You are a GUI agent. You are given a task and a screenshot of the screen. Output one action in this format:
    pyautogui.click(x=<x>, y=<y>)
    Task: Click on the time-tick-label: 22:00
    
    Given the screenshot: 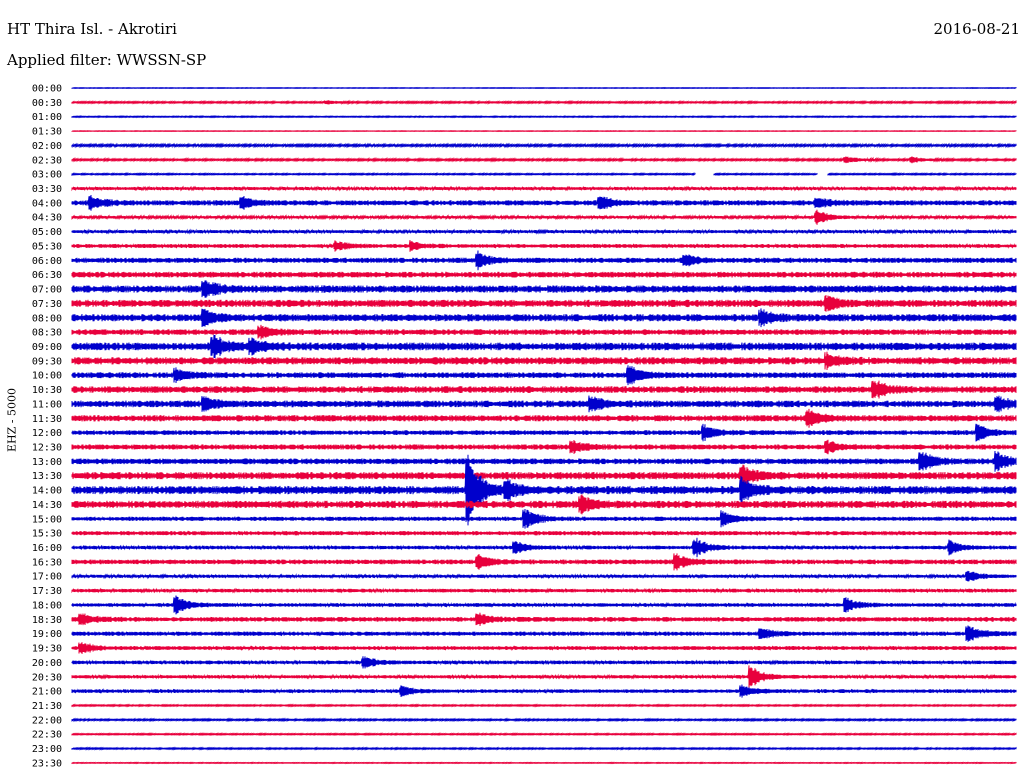 What is the action you would take?
    pyautogui.click(x=47, y=720)
    